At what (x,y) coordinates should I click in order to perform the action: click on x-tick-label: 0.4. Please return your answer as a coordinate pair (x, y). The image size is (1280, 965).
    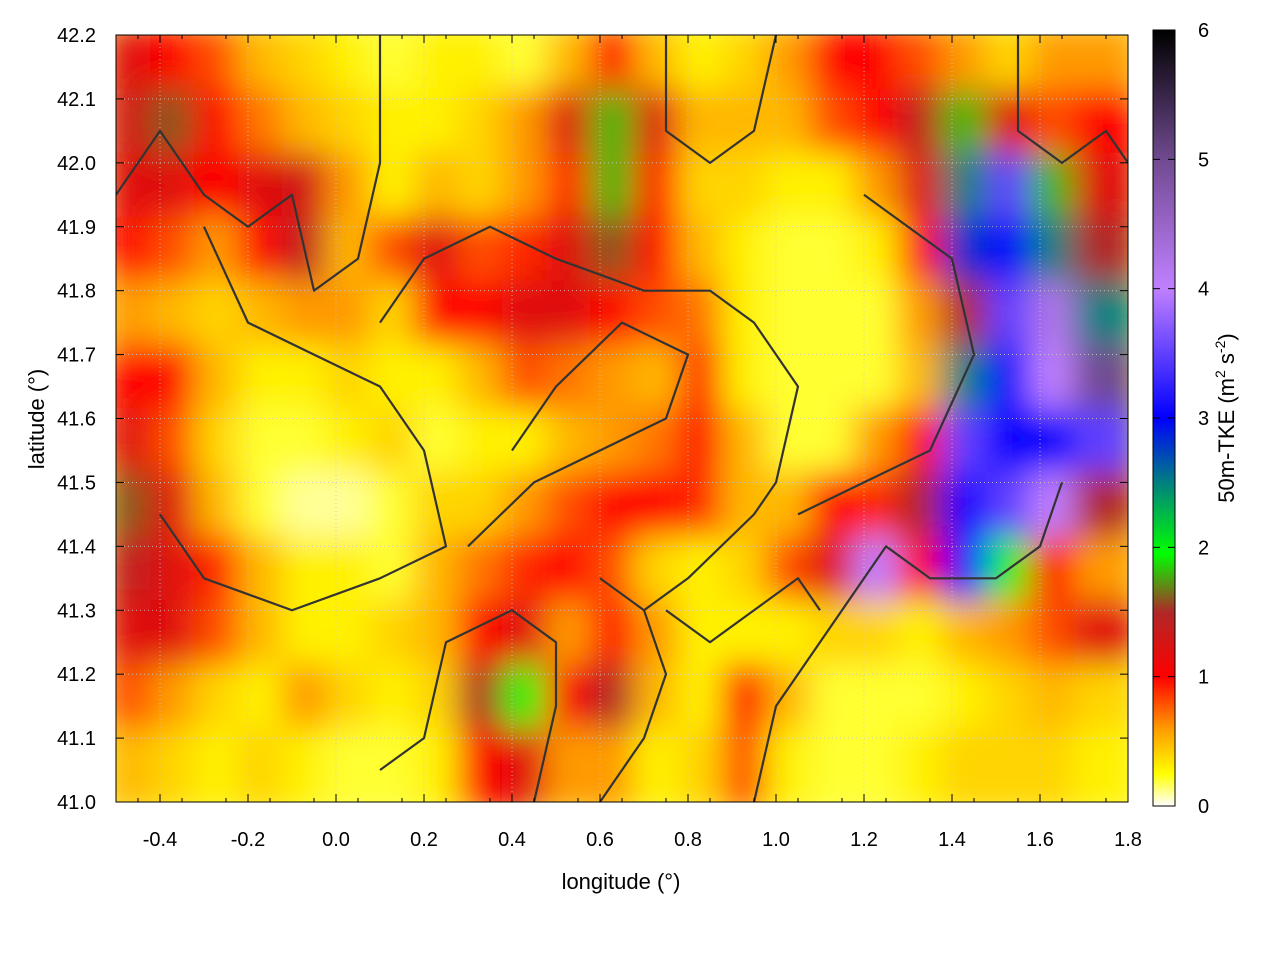
    Looking at the image, I should click on (512, 840).